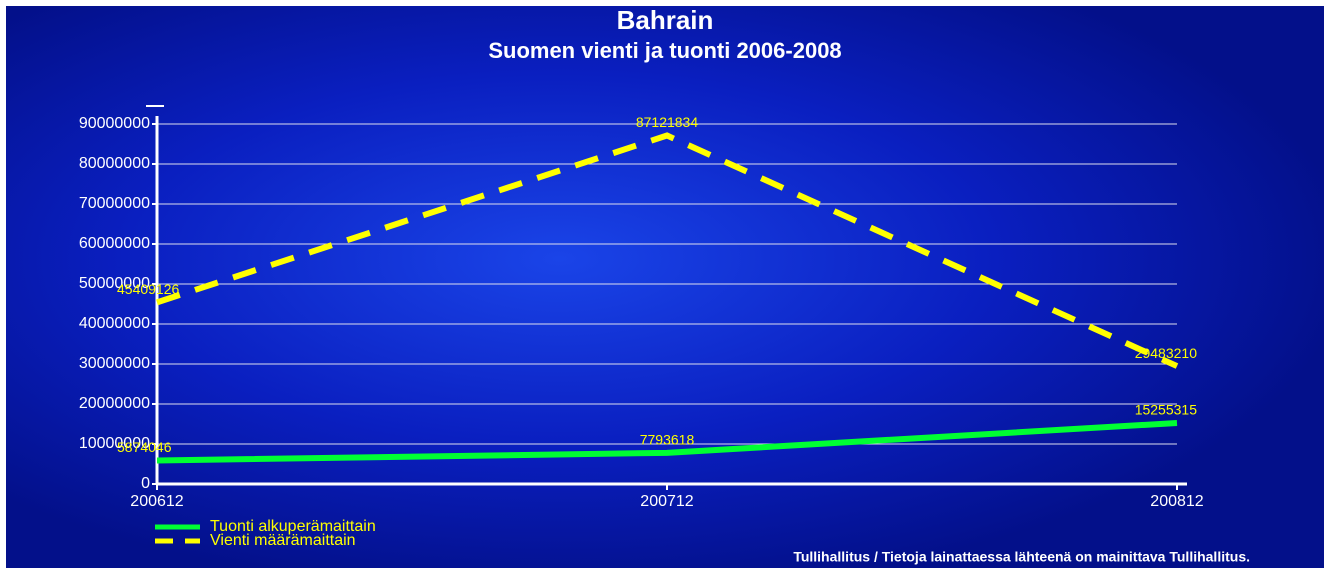 This screenshot has height=568, width=1330. What do you see at coordinates (283, 540) in the screenshot?
I see `legend-label: Vienti määrämaittain` at bounding box center [283, 540].